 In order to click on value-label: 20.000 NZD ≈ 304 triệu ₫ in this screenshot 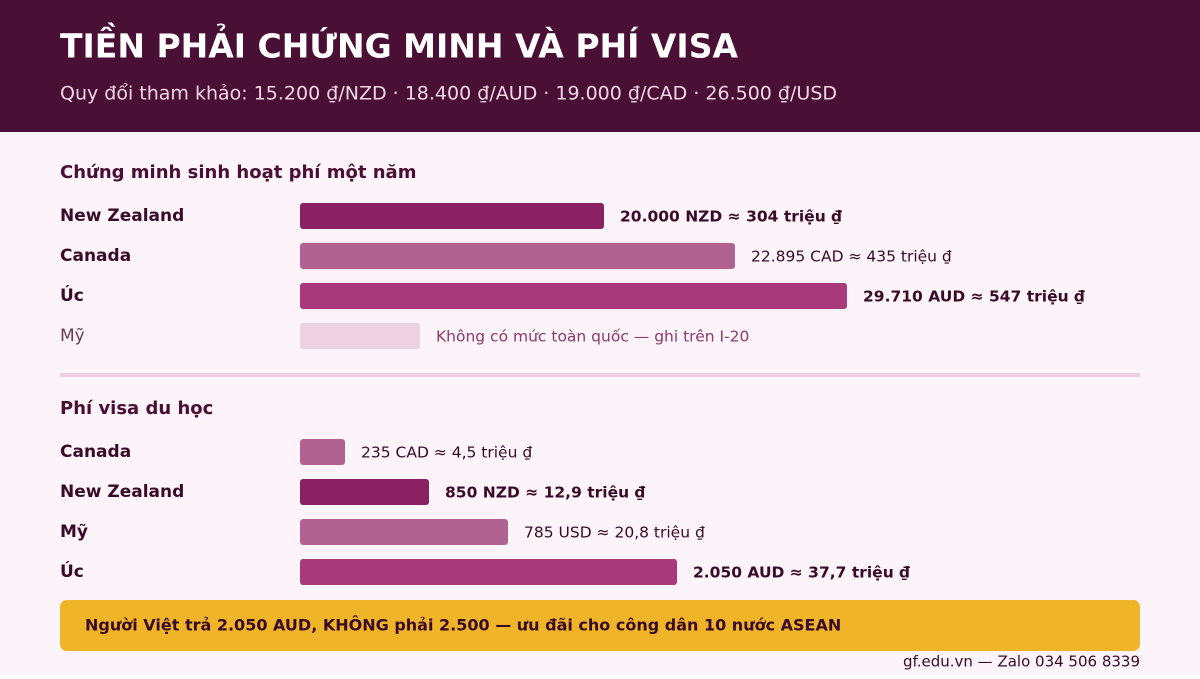, I will do `click(731, 217)`.